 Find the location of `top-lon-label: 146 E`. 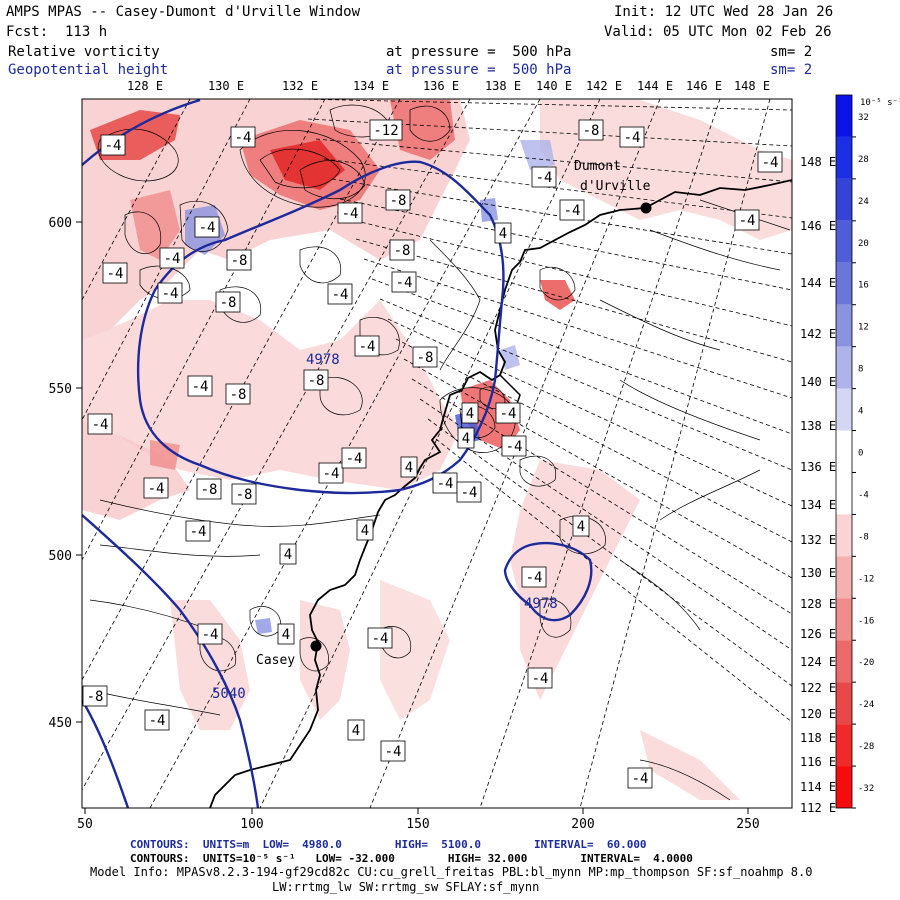

top-lon-label: 146 E is located at coordinates (704, 86).